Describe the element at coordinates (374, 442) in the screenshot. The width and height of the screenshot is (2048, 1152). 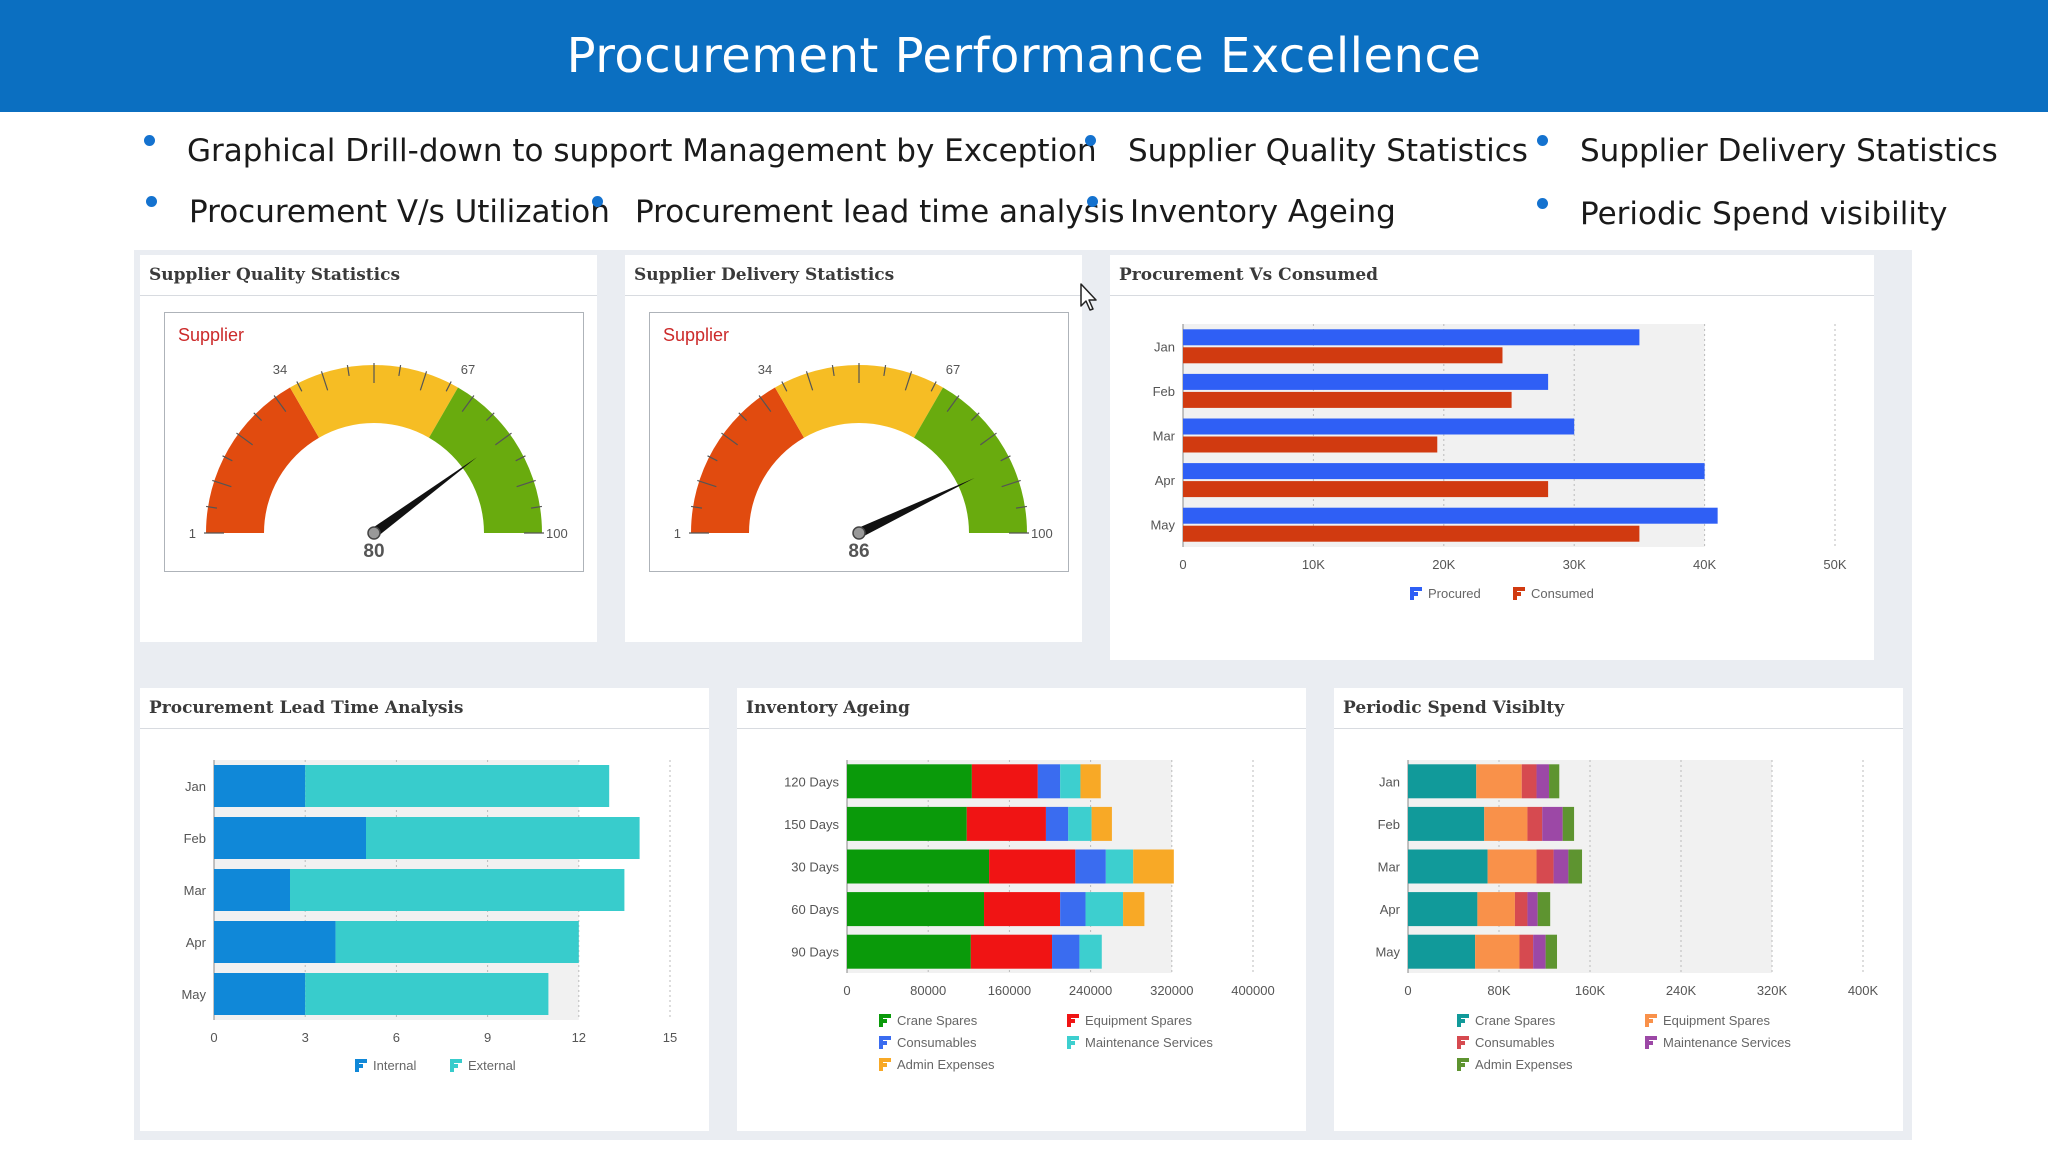
I see `quality-gauge: 34 67 1 100 80` at that location.